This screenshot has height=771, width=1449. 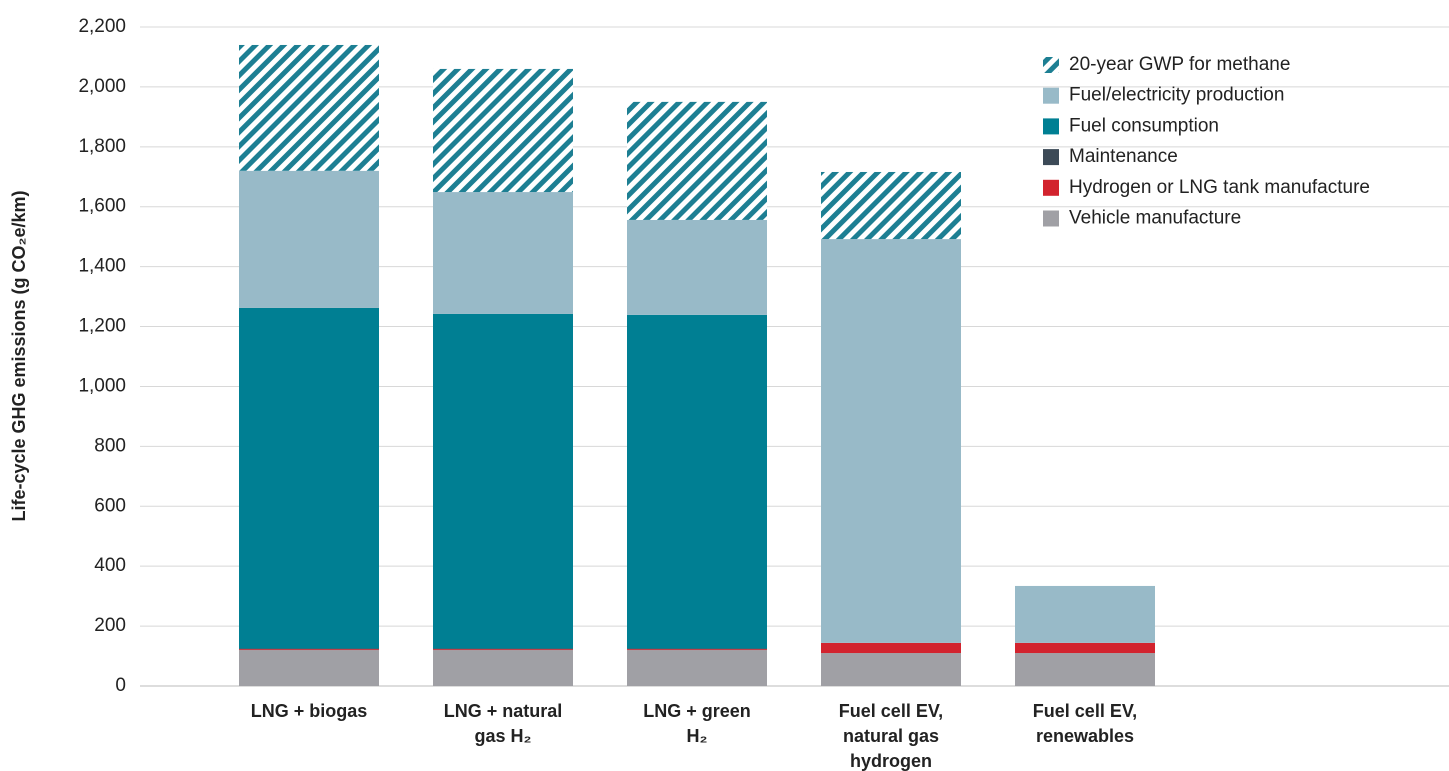 What do you see at coordinates (102, 206) in the screenshot?
I see `y-tick-label: 1,600` at bounding box center [102, 206].